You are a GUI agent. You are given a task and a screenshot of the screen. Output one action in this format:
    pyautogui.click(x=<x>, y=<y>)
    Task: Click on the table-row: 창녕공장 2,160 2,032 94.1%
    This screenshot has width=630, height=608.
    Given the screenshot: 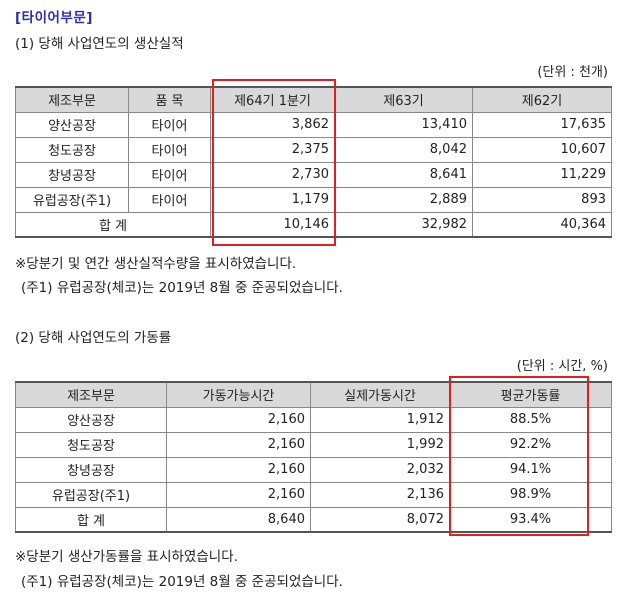 What is the action you would take?
    pyautogui.click(x=313, y=469)
    